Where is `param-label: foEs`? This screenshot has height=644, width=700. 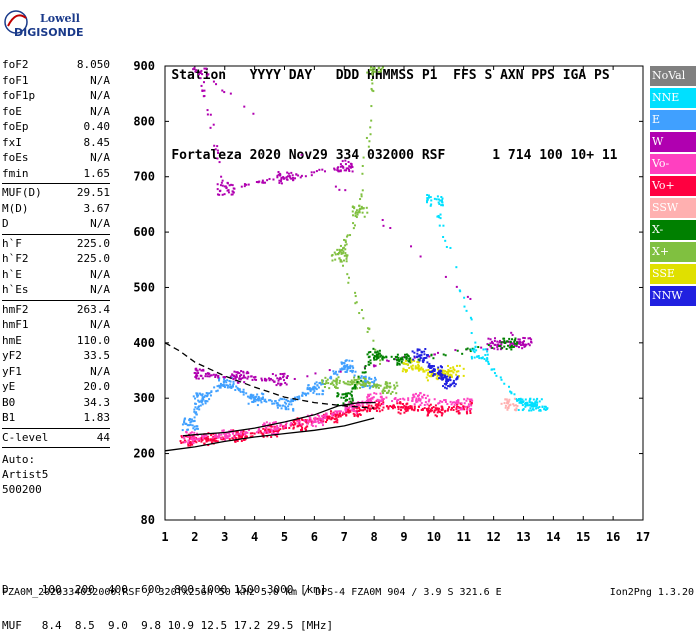
param-label: foEs is located at coordinates (15, 157).